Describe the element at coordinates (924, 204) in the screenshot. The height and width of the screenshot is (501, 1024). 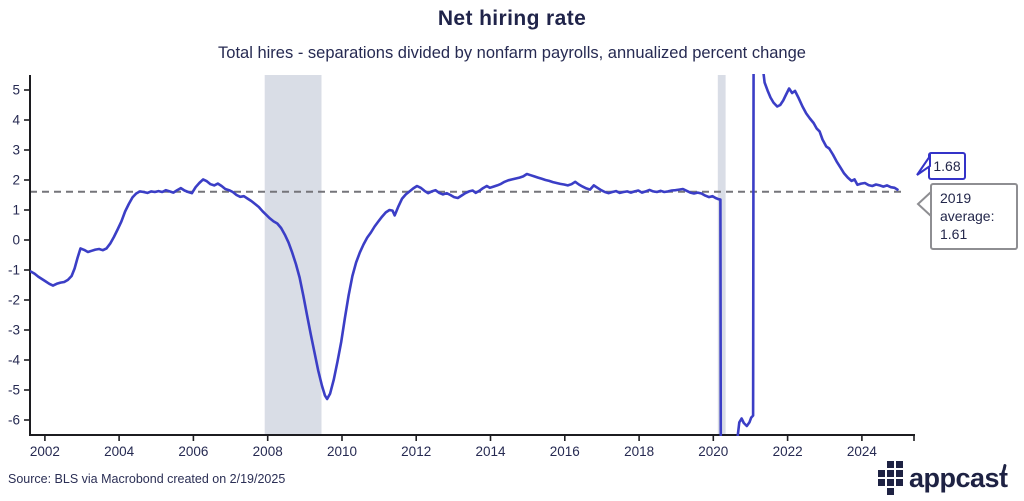
I see `average-callout-pointer` at that location.